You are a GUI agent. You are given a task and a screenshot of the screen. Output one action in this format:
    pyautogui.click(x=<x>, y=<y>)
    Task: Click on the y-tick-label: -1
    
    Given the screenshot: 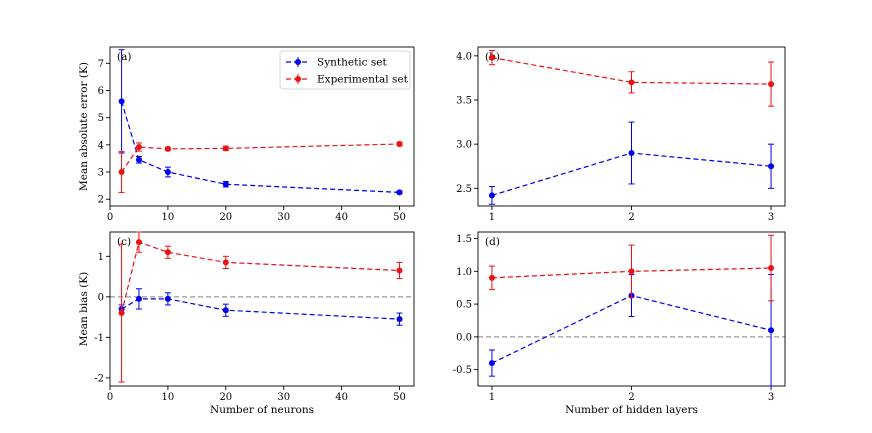 What is the action you would take?
    pyautogui.click(x=99, y=338)
    